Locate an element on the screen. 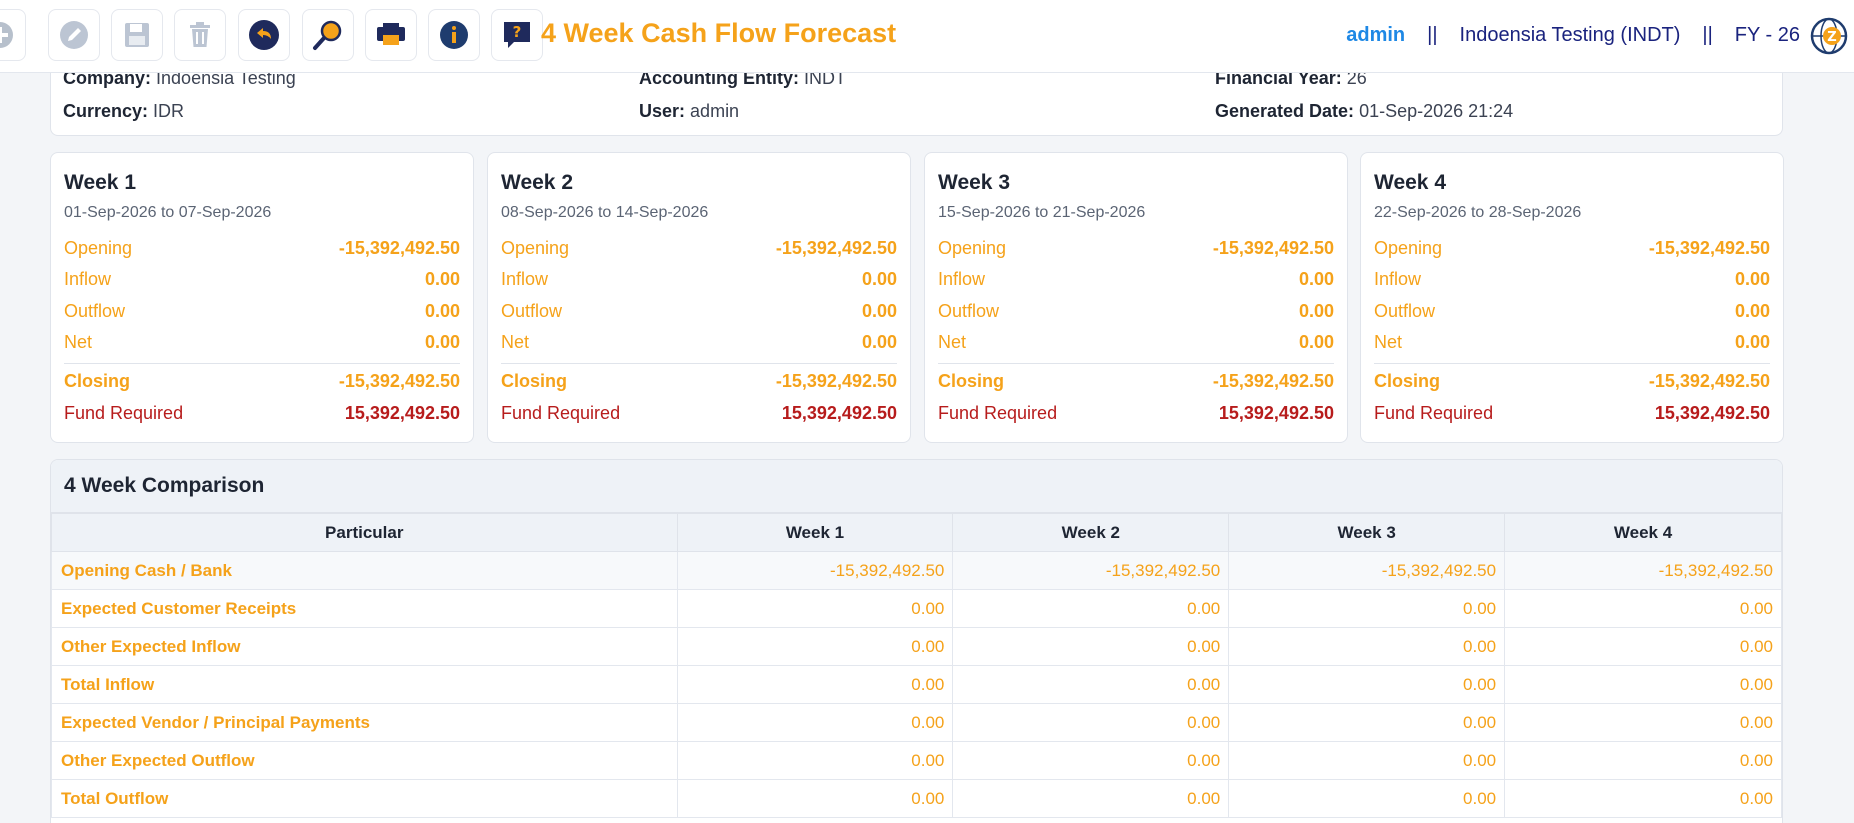 The height and width of the screenshot is (823, 1854). generated-date-info: Generated Date: 01-Sep-2026 21:24 is located at coordinates (1364, 111).